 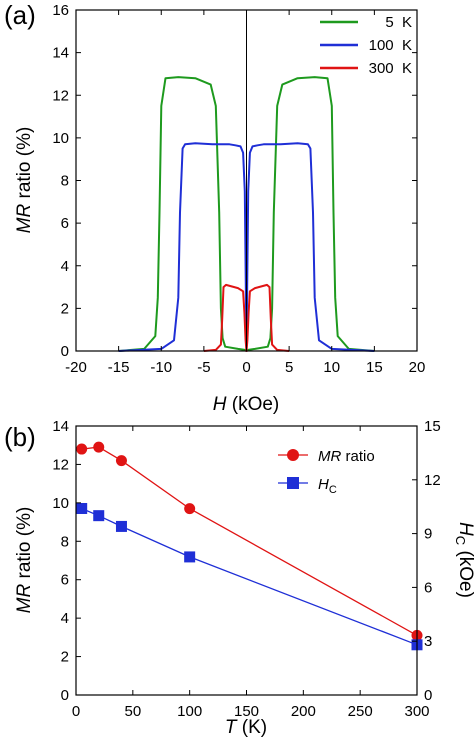 I want to click on legend-marker-mr-ratio, so click(x=293, y=455).